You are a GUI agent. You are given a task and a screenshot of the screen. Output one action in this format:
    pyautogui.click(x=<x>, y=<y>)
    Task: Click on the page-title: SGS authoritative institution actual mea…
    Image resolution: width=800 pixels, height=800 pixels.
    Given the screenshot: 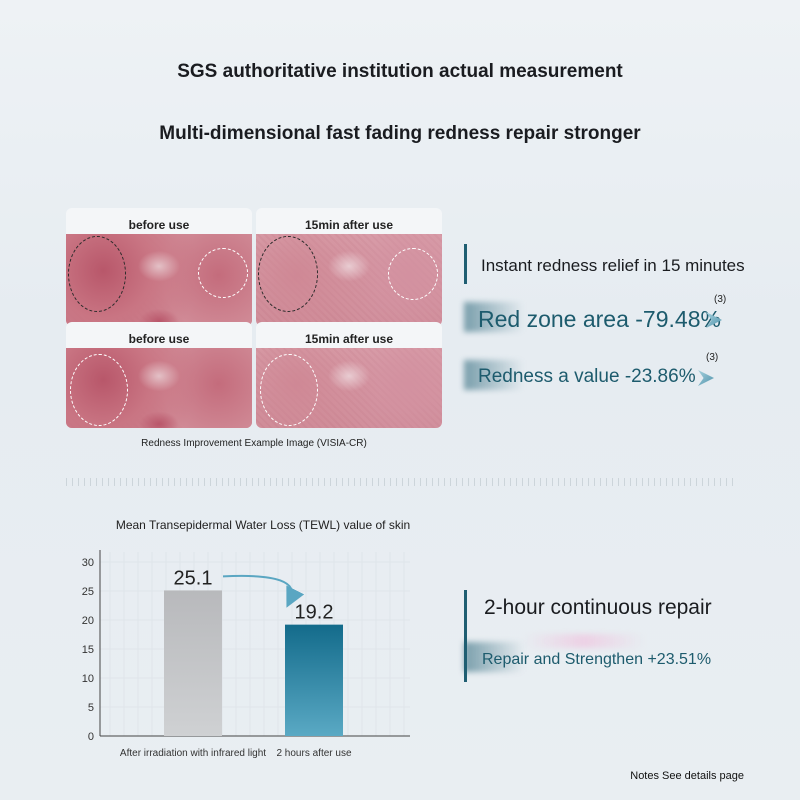 What is the action you would take?
    pyautogui.click(x=400, y=71)
    